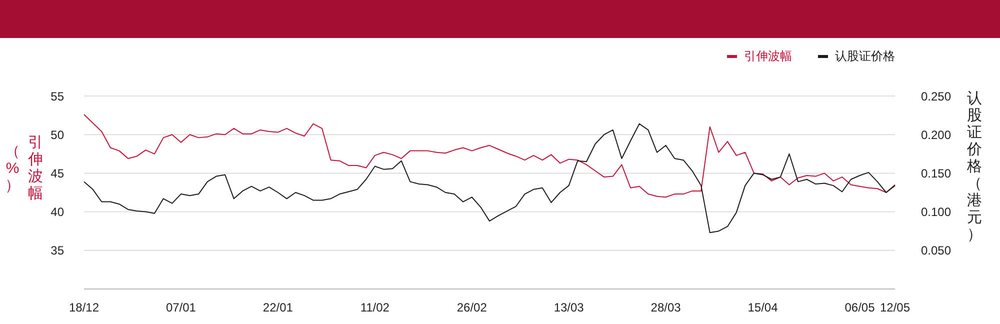 The width and height of the screenshot is (1000, 324). I want to click on y-tick-label: 55, so click(57, 96).